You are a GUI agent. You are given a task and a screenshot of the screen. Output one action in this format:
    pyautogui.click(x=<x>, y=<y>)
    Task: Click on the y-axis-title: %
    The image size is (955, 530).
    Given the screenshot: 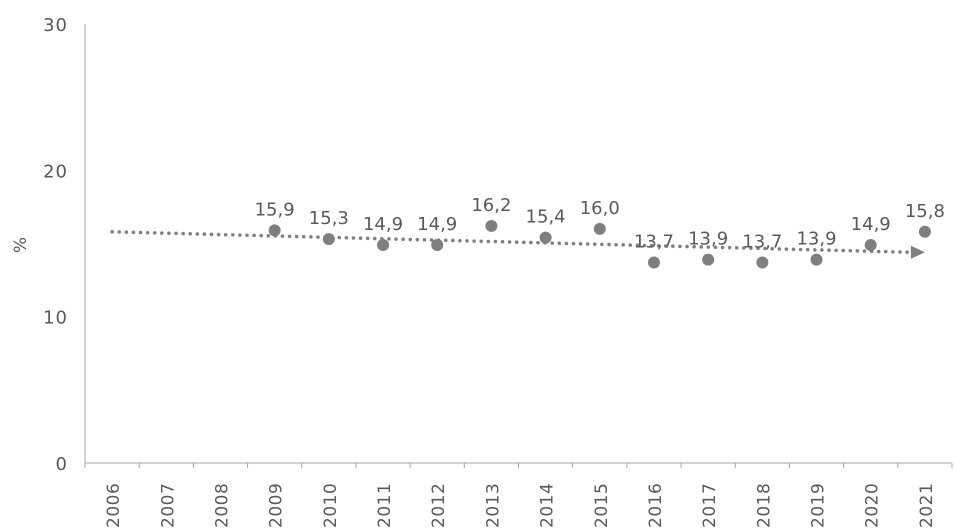 What is the action you would take?
    pyautogui.click(x=21, y=245)
    